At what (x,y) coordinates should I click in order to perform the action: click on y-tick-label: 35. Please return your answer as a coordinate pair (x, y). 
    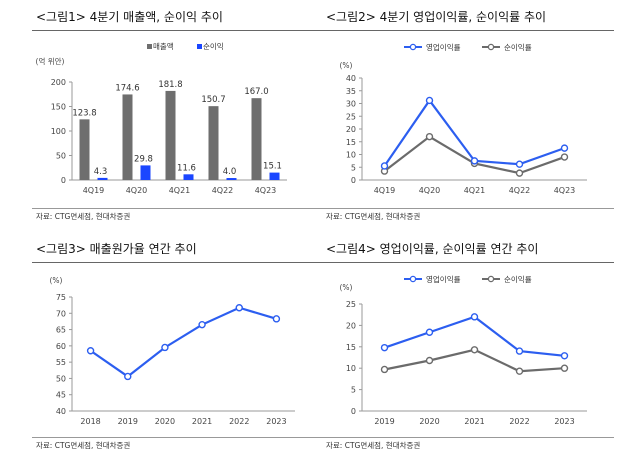
    Looking at the image, I should click on (351, 91).